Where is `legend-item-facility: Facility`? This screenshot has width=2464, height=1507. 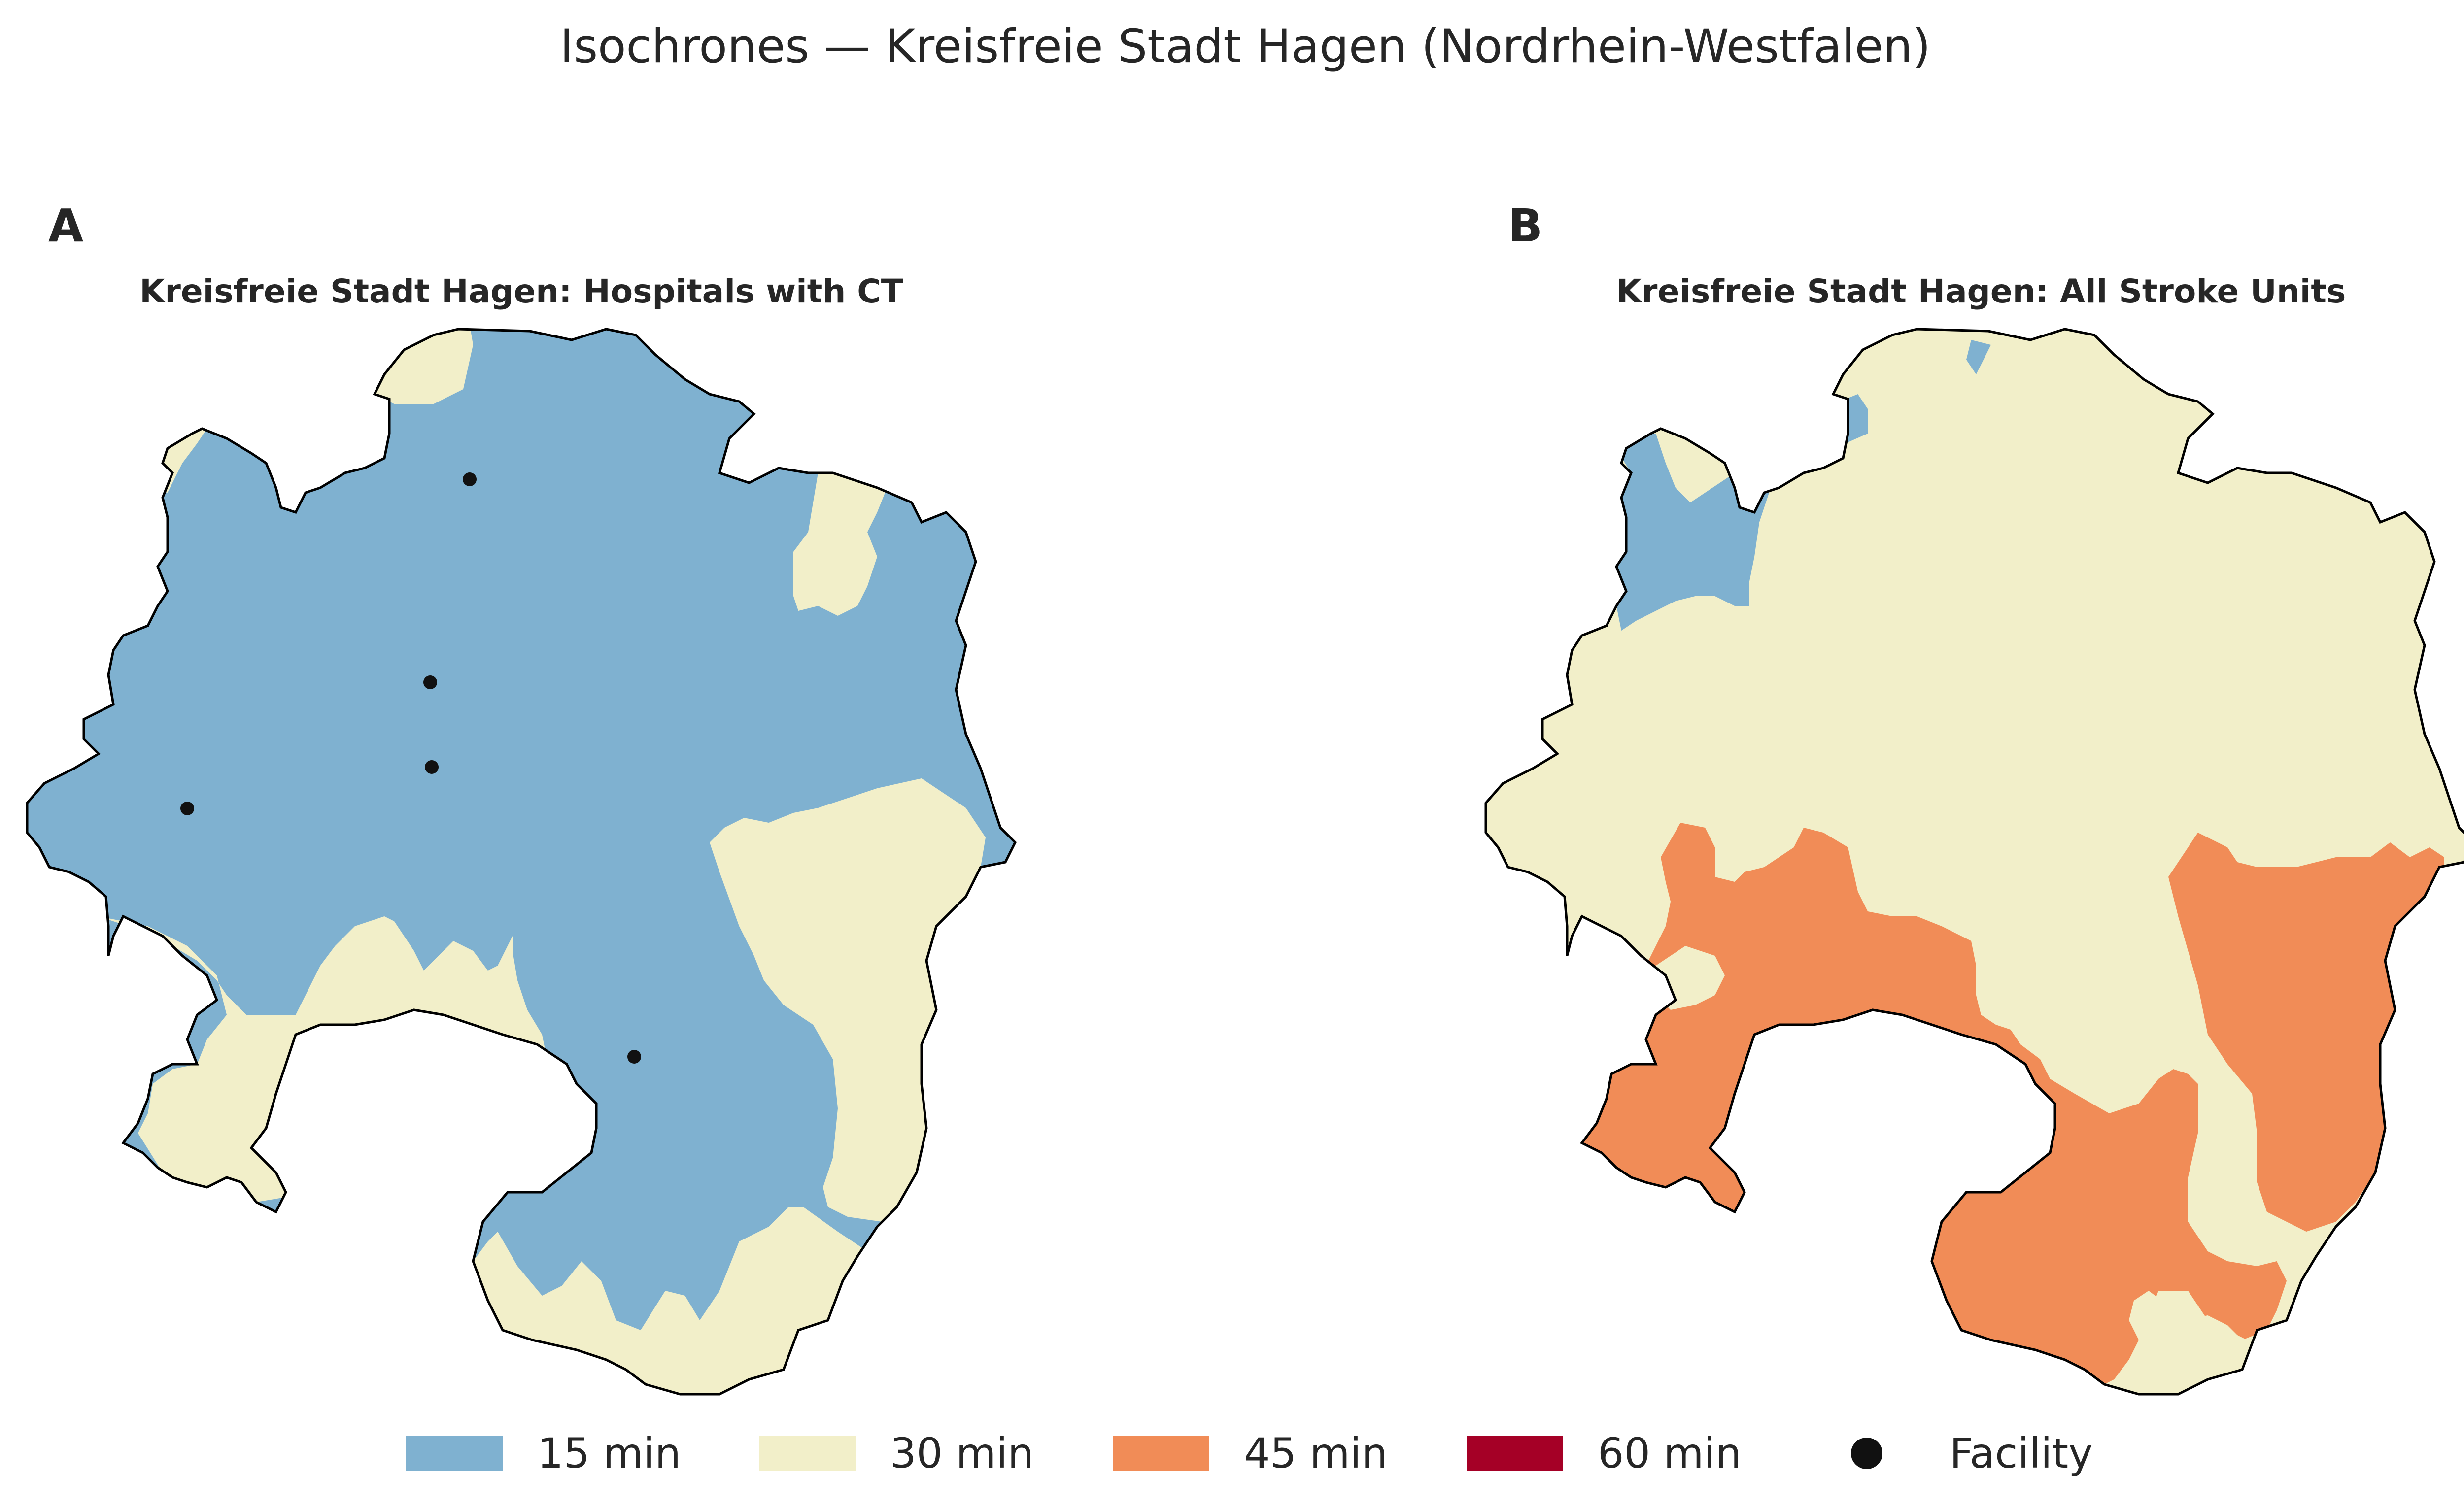
legend-item-facility: Facility is located at coordinates (1955, 1453).